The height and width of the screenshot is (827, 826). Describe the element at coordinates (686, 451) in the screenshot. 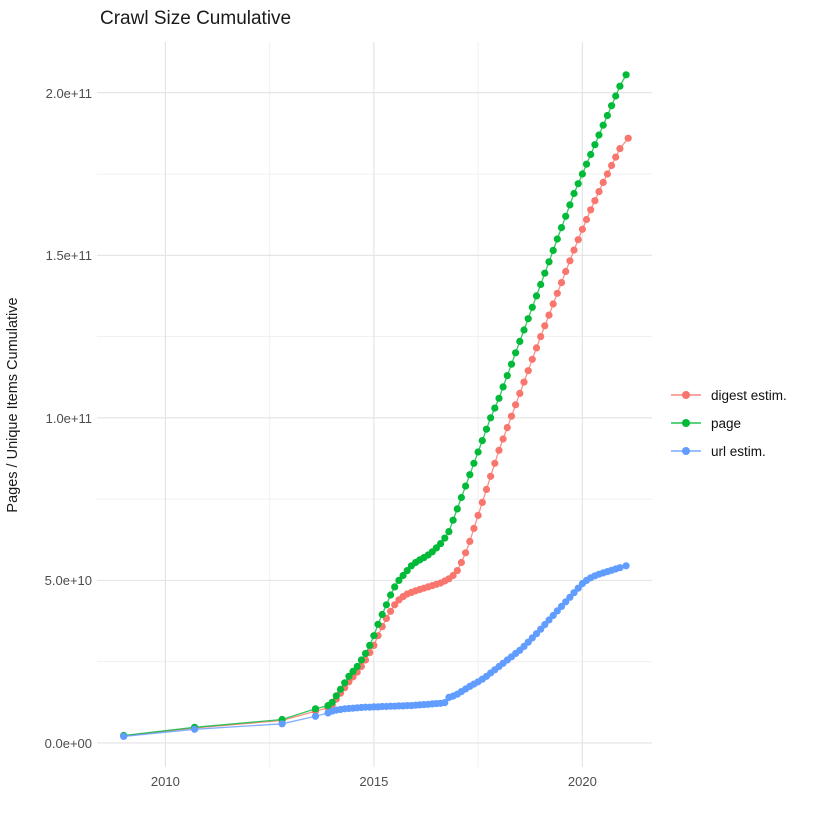

I see `legend-key-url-icon` at that location.